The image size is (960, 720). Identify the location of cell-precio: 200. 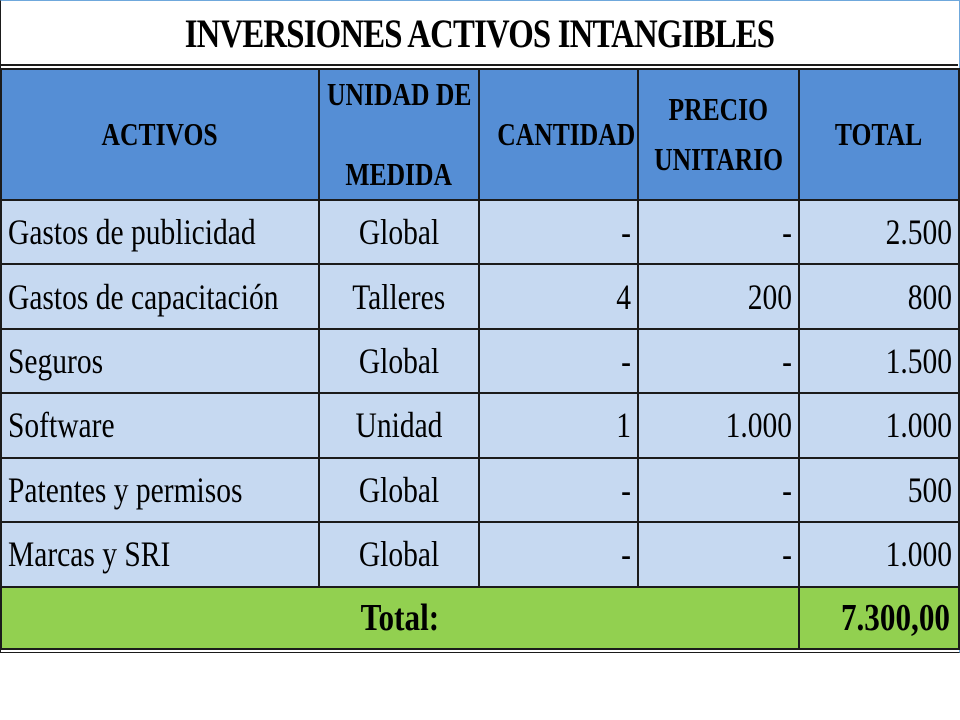
(718, 296).